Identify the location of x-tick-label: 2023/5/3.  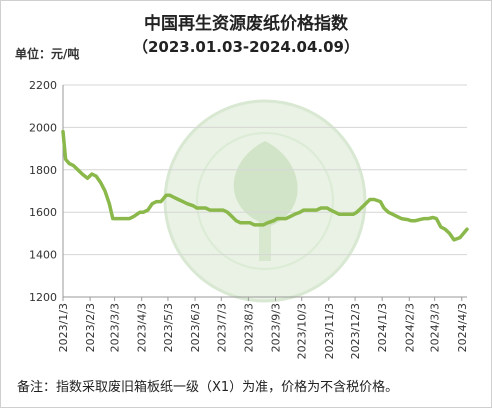
(168, 327).